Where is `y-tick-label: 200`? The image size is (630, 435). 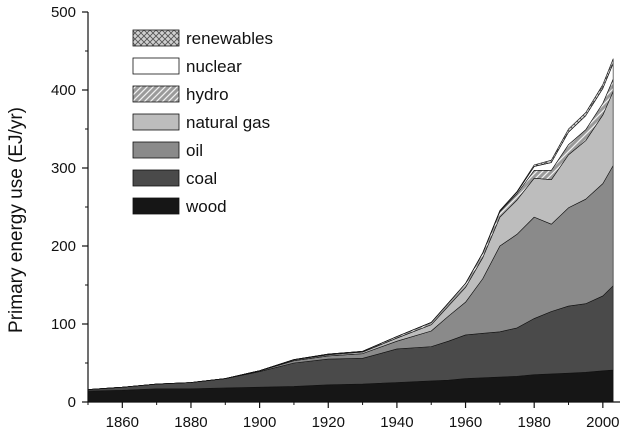 y-tick-label: 200 is located at coordinates (63, 246).